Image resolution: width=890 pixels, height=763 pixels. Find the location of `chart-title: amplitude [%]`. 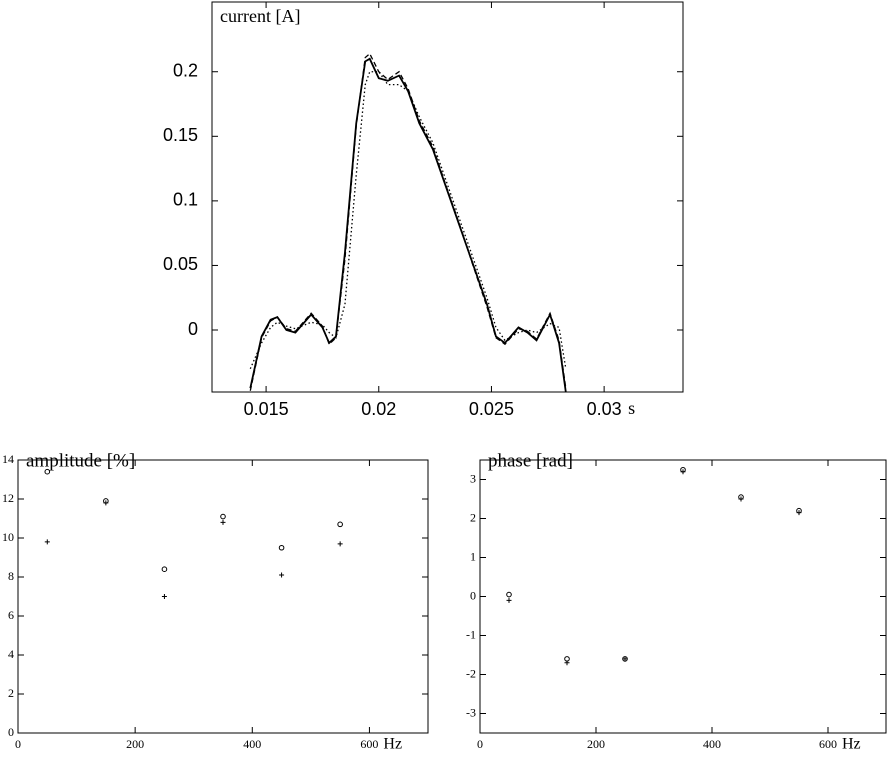

chart-title: amplitude [%] is located at coordinates (80, 460).